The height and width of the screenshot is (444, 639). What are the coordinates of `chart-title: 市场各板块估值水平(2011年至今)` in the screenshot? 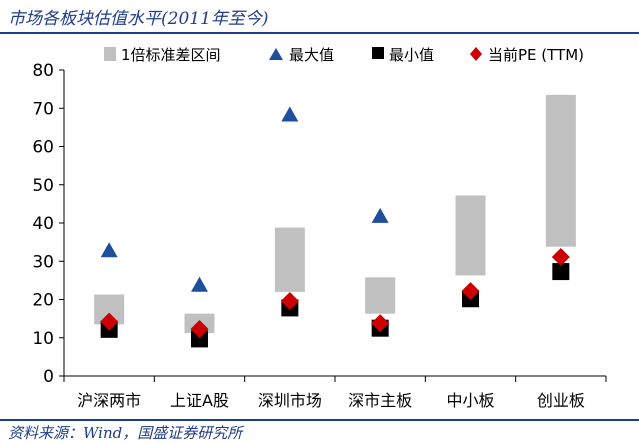 It's located at (138, 19).